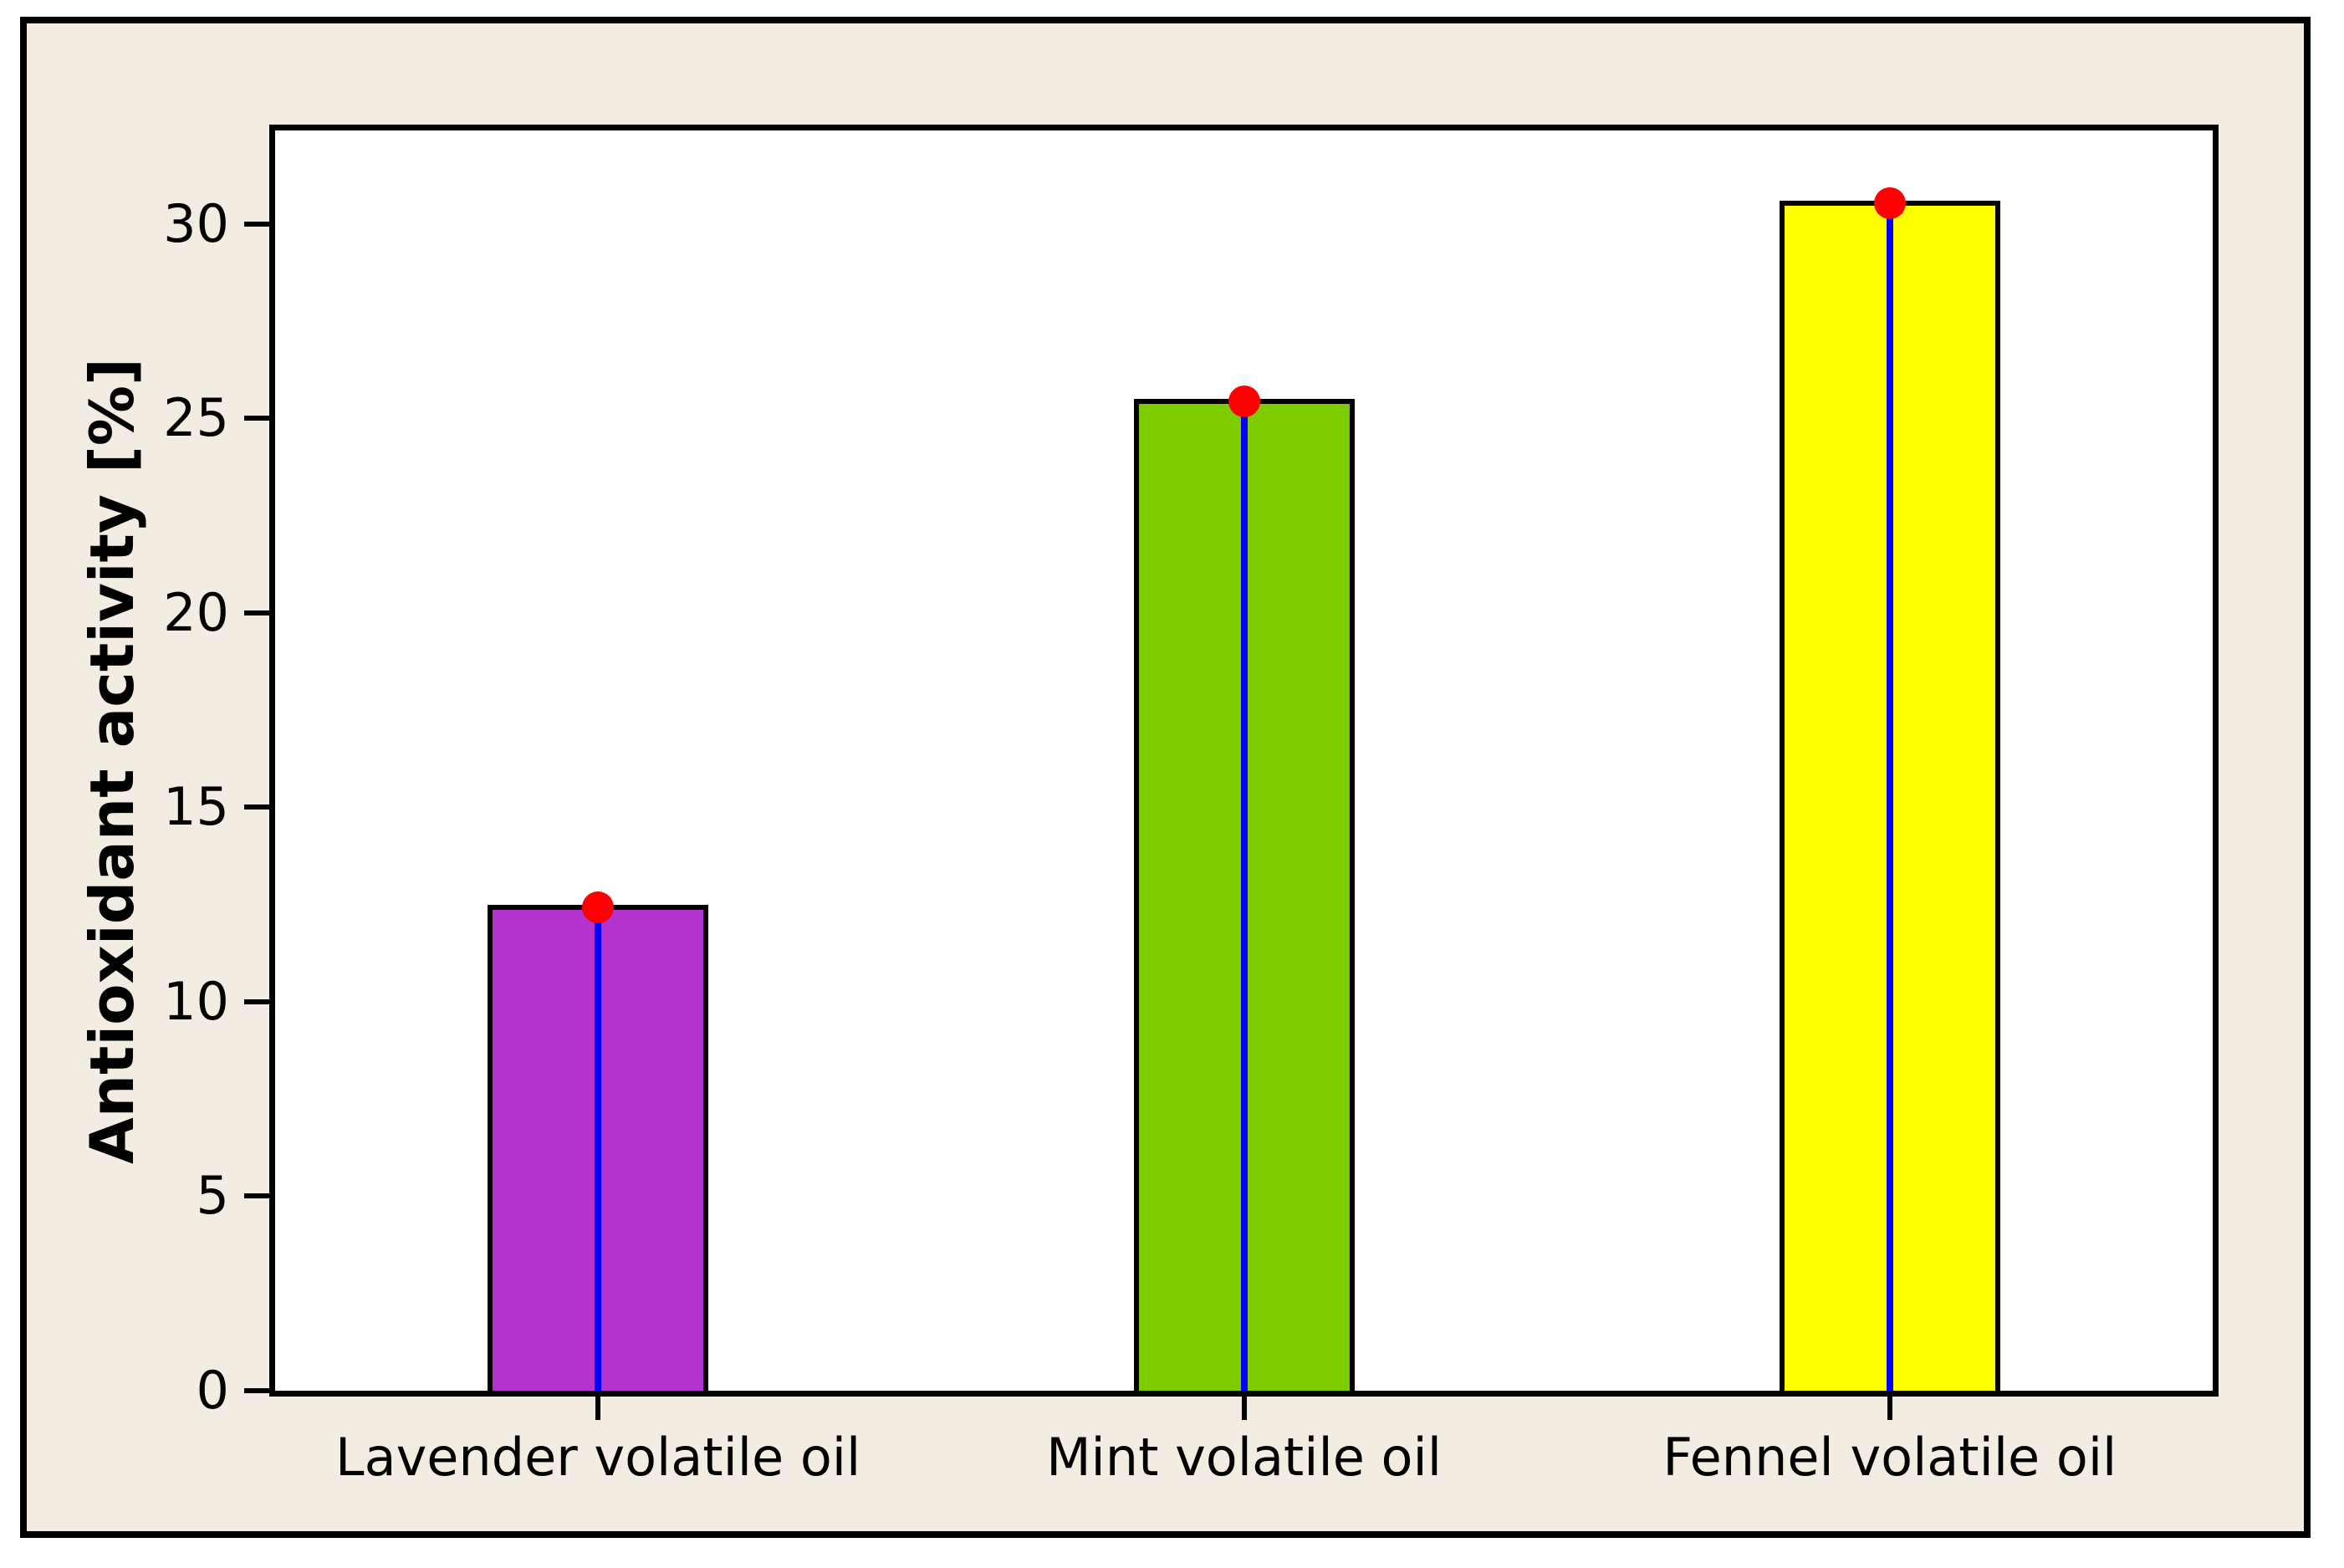 This screenshot has height=1568, width=2344. I want to click on bar-mint-volatile-oil, so click(1244, 888).